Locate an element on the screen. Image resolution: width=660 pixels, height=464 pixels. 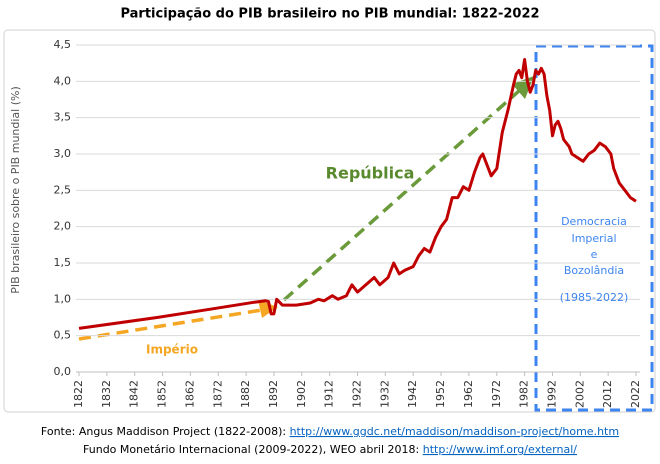
x-tick-label: 1852 is located at coordinates (162, 394).